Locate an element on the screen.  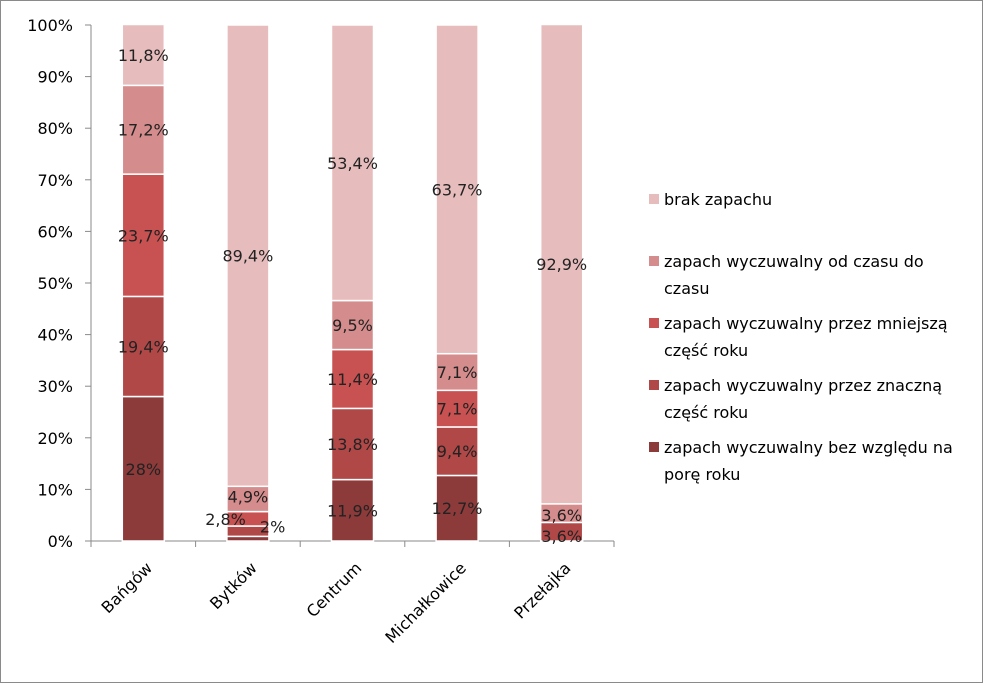
data-label: 2% is located at coordinates (272, 526).